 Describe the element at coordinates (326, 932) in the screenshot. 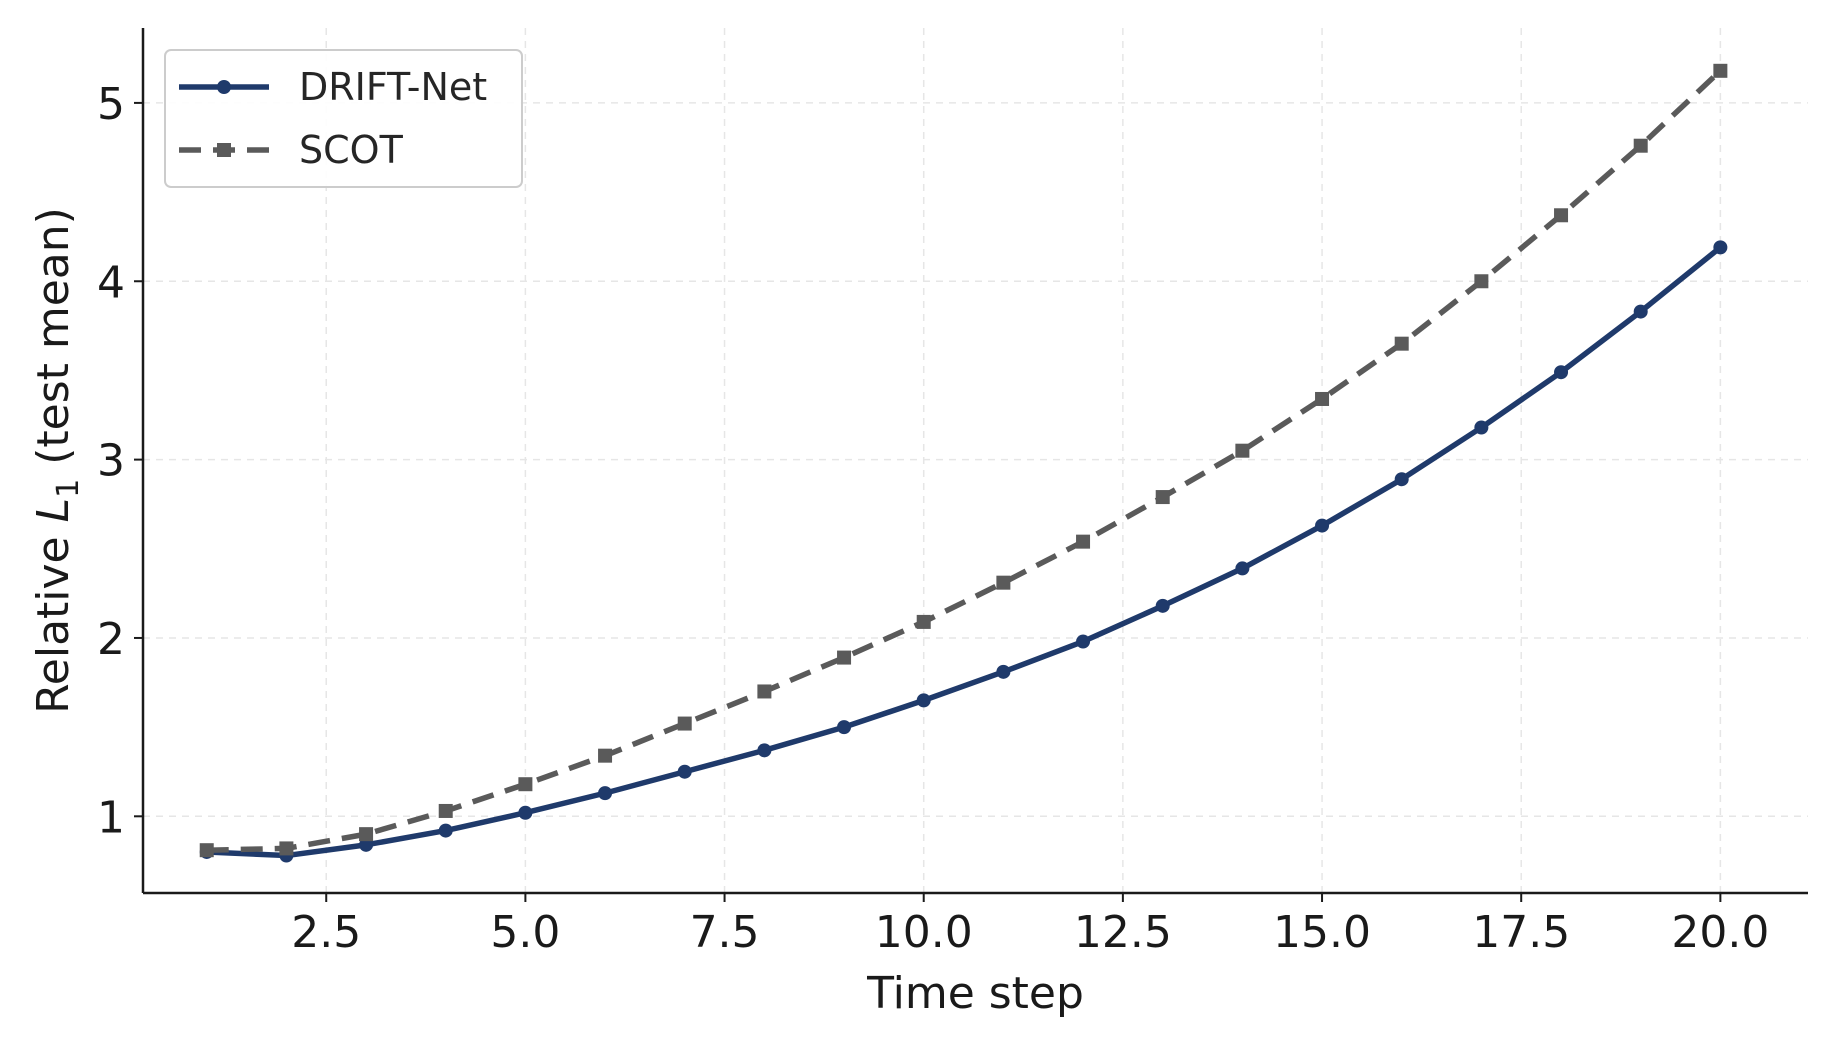

I see `x-tick-label: 2.5` at that location.